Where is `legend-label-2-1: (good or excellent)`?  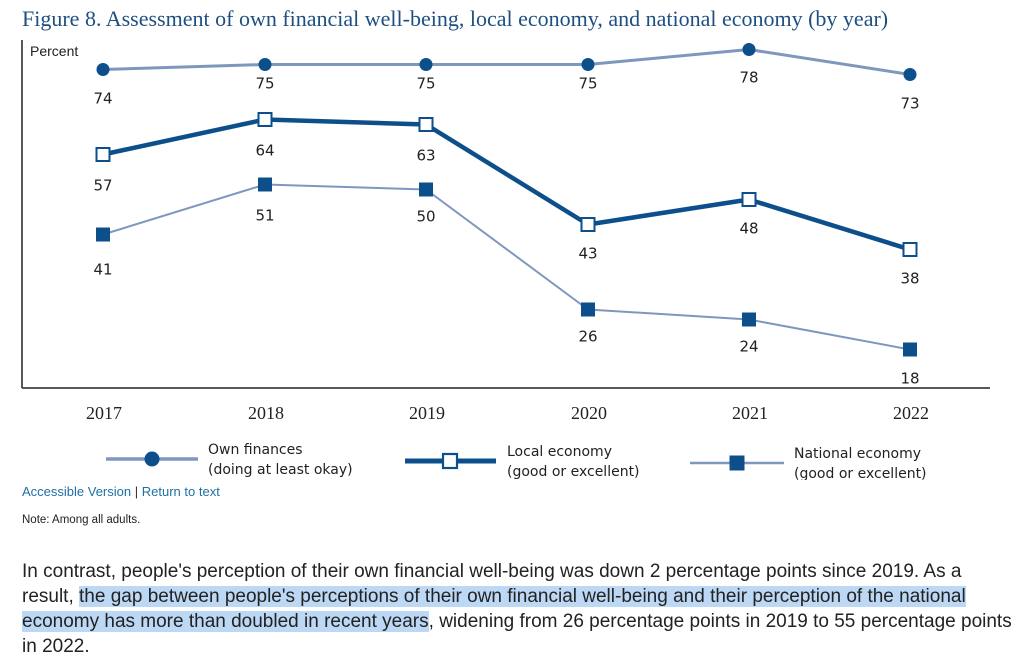
legend-label-2-1: (good or excellent) is located at coordinates (860, 473).